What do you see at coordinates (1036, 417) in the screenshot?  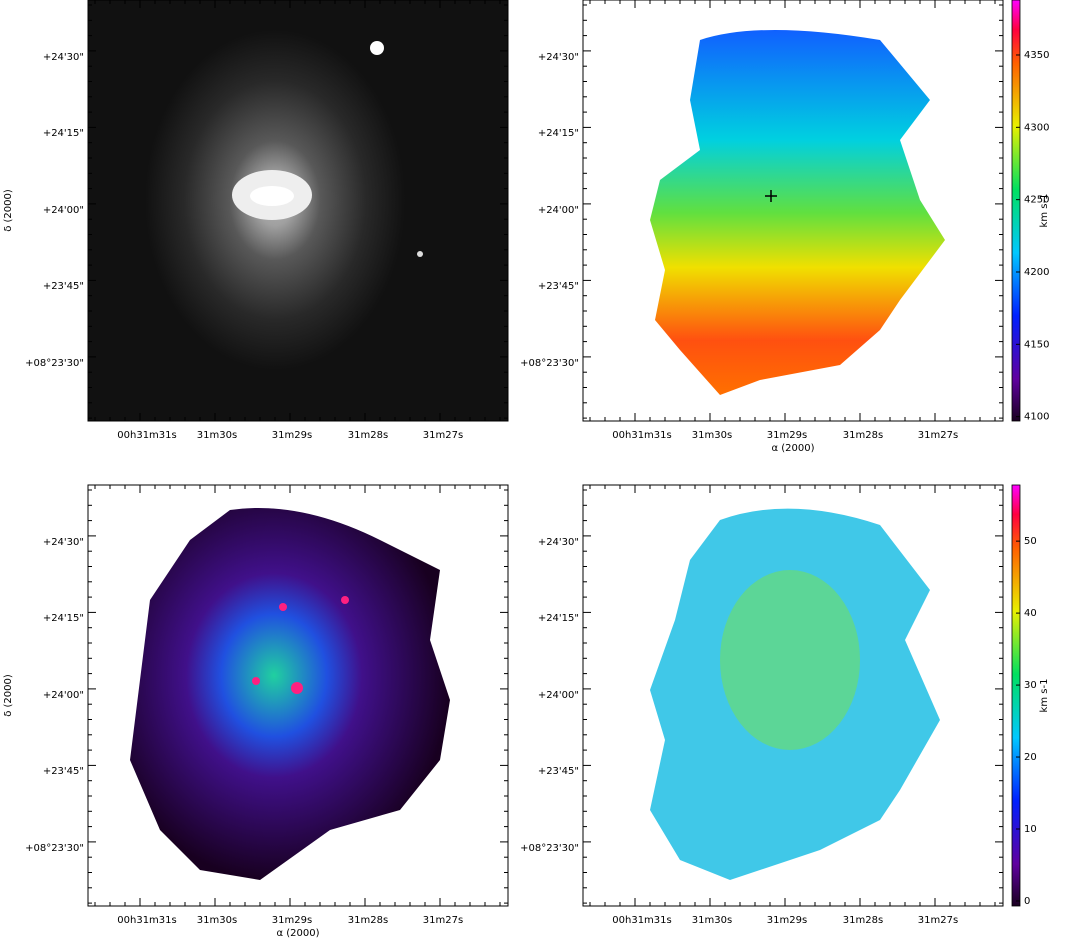 I see `colorbar-tick-label: 4100` at bounding box center [1036, 417].